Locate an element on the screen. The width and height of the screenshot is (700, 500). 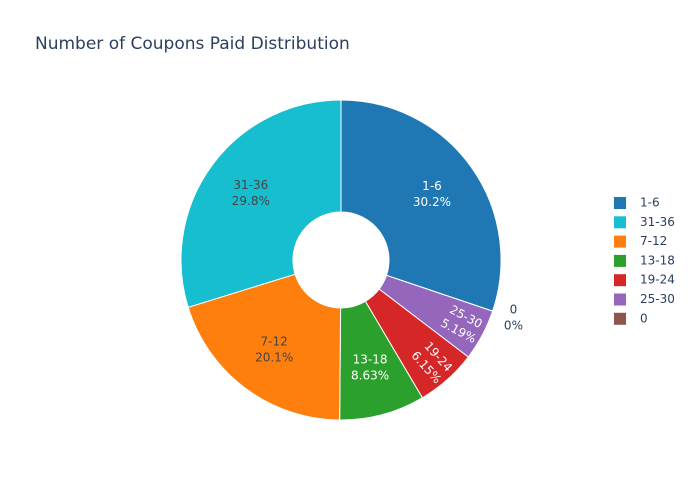
legend-label: 0 is located at coordinates (644, 318).